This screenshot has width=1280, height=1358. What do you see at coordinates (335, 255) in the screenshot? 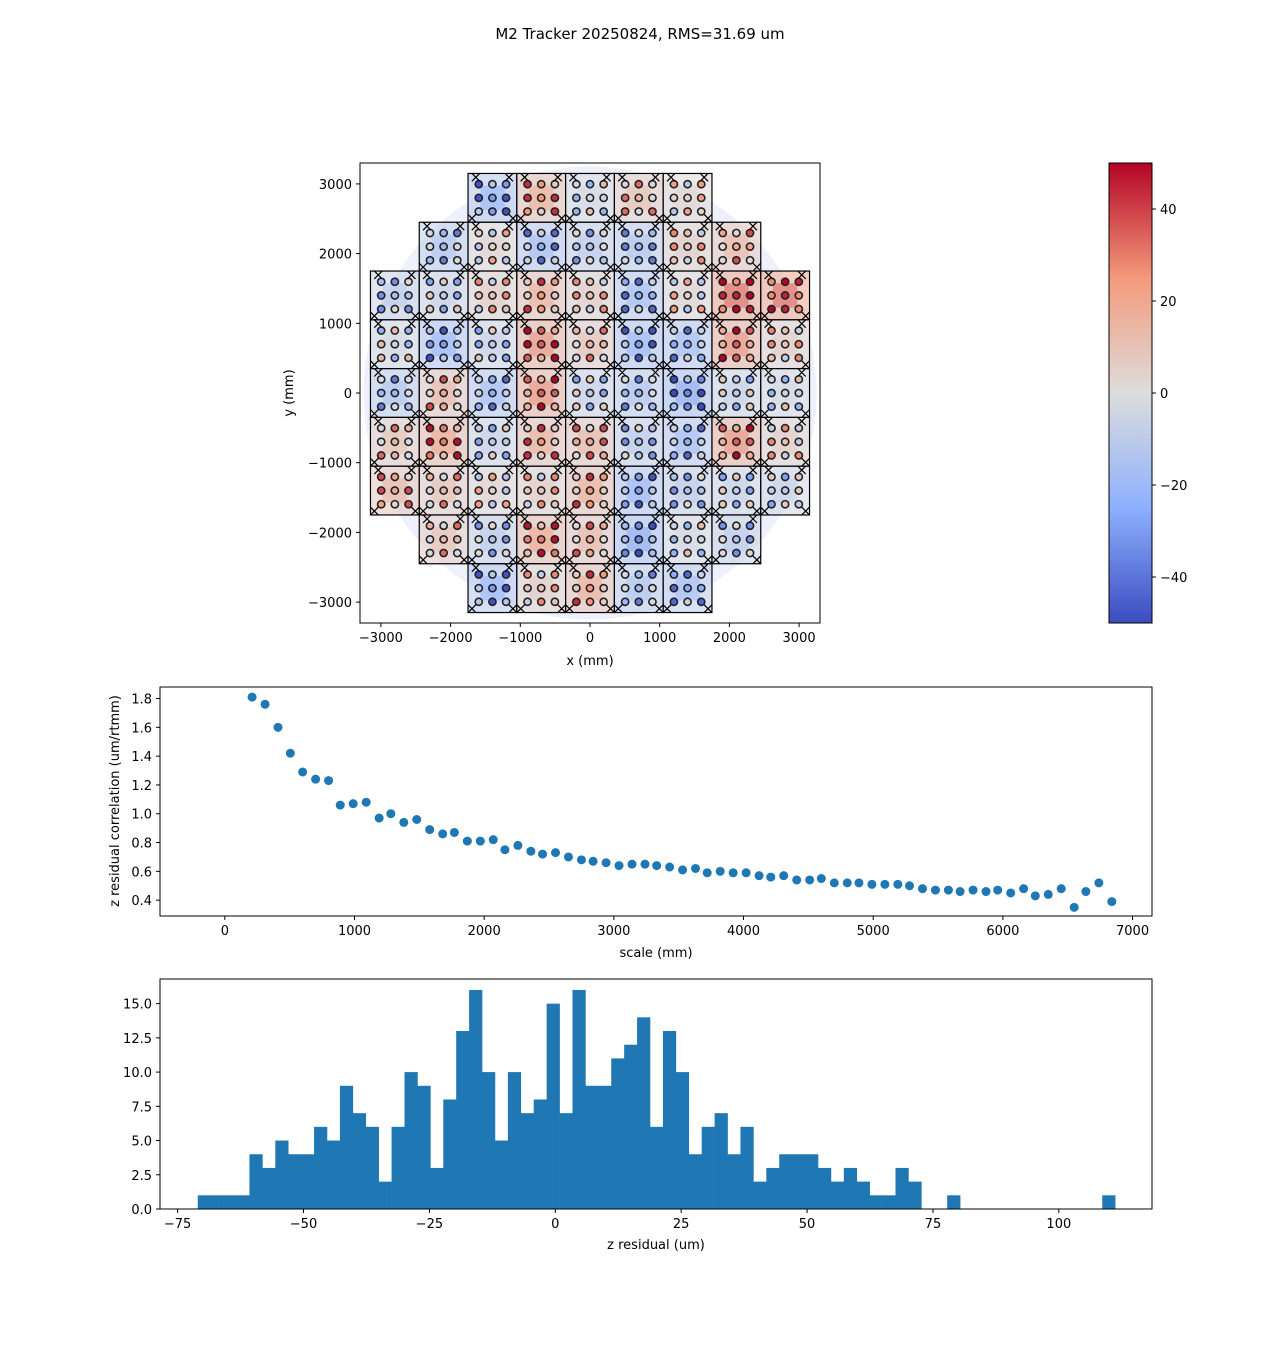
I see `y-tick-label: 2000` at bounding box center [335, 255].